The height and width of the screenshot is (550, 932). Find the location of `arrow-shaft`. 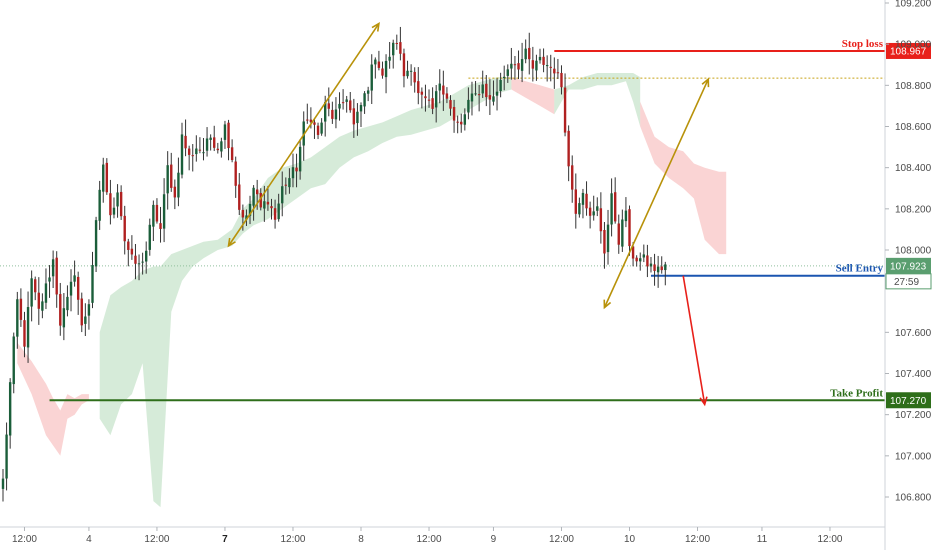

arrow-shaft is located at coordinates (303, 135).